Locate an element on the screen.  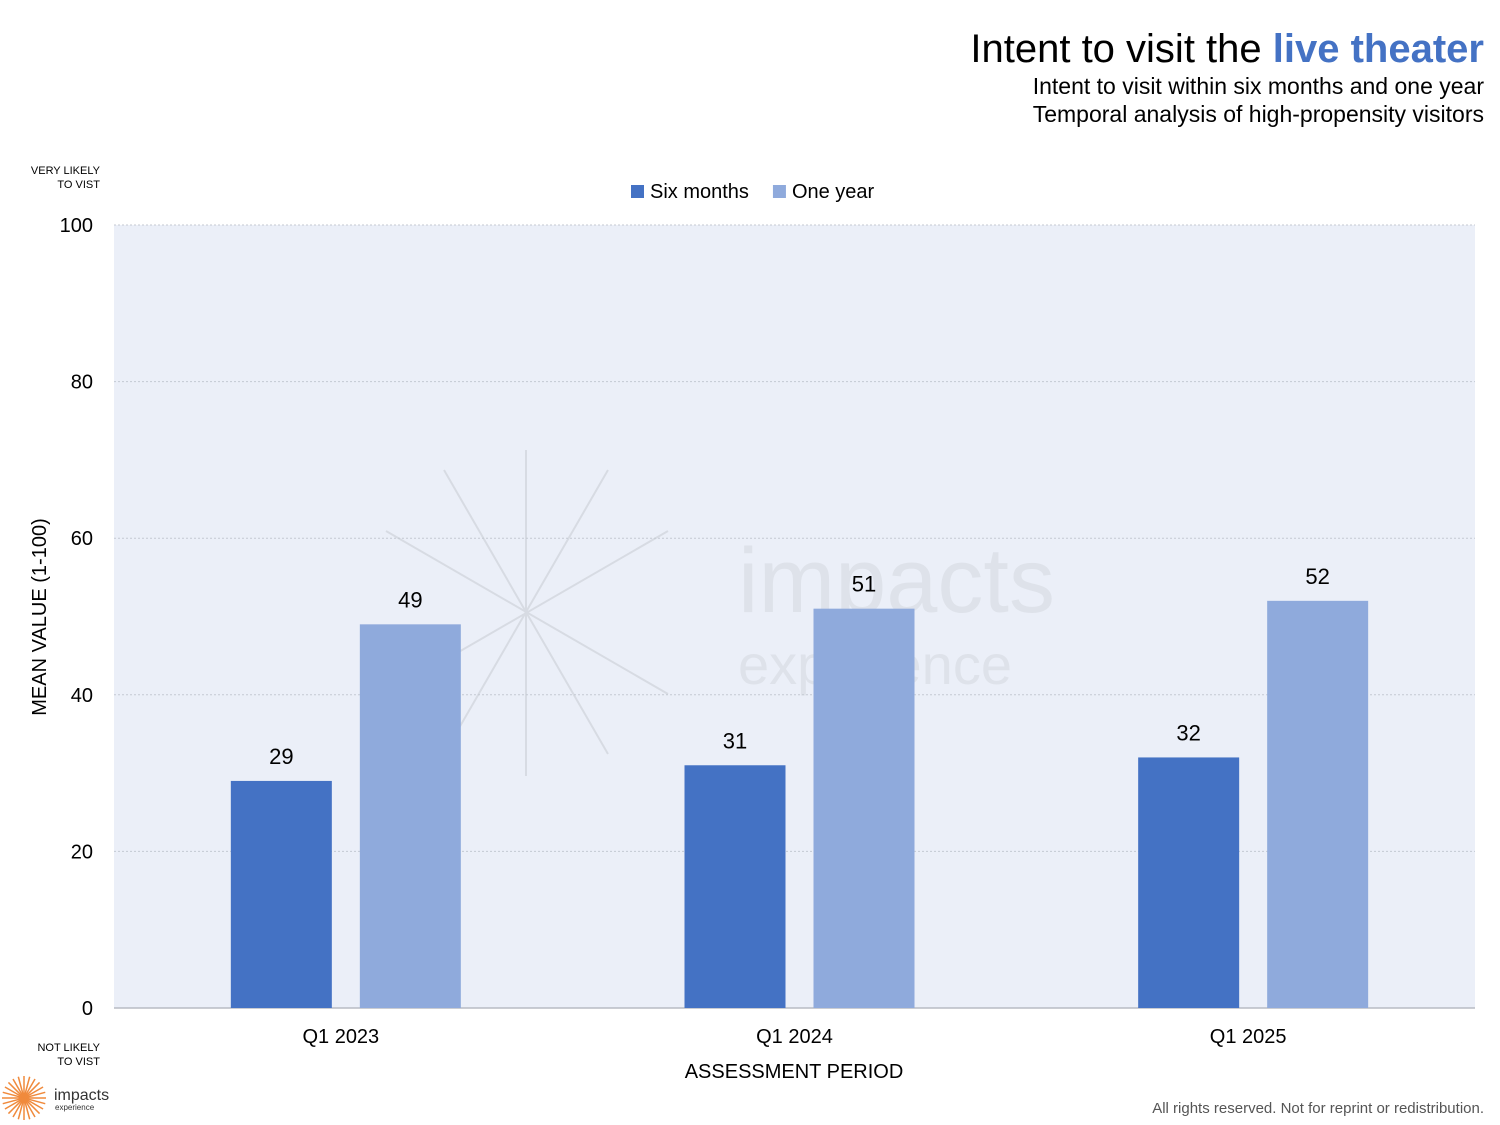
x-tick-label: Q1 2024 is located at coordinates (794, 1037).